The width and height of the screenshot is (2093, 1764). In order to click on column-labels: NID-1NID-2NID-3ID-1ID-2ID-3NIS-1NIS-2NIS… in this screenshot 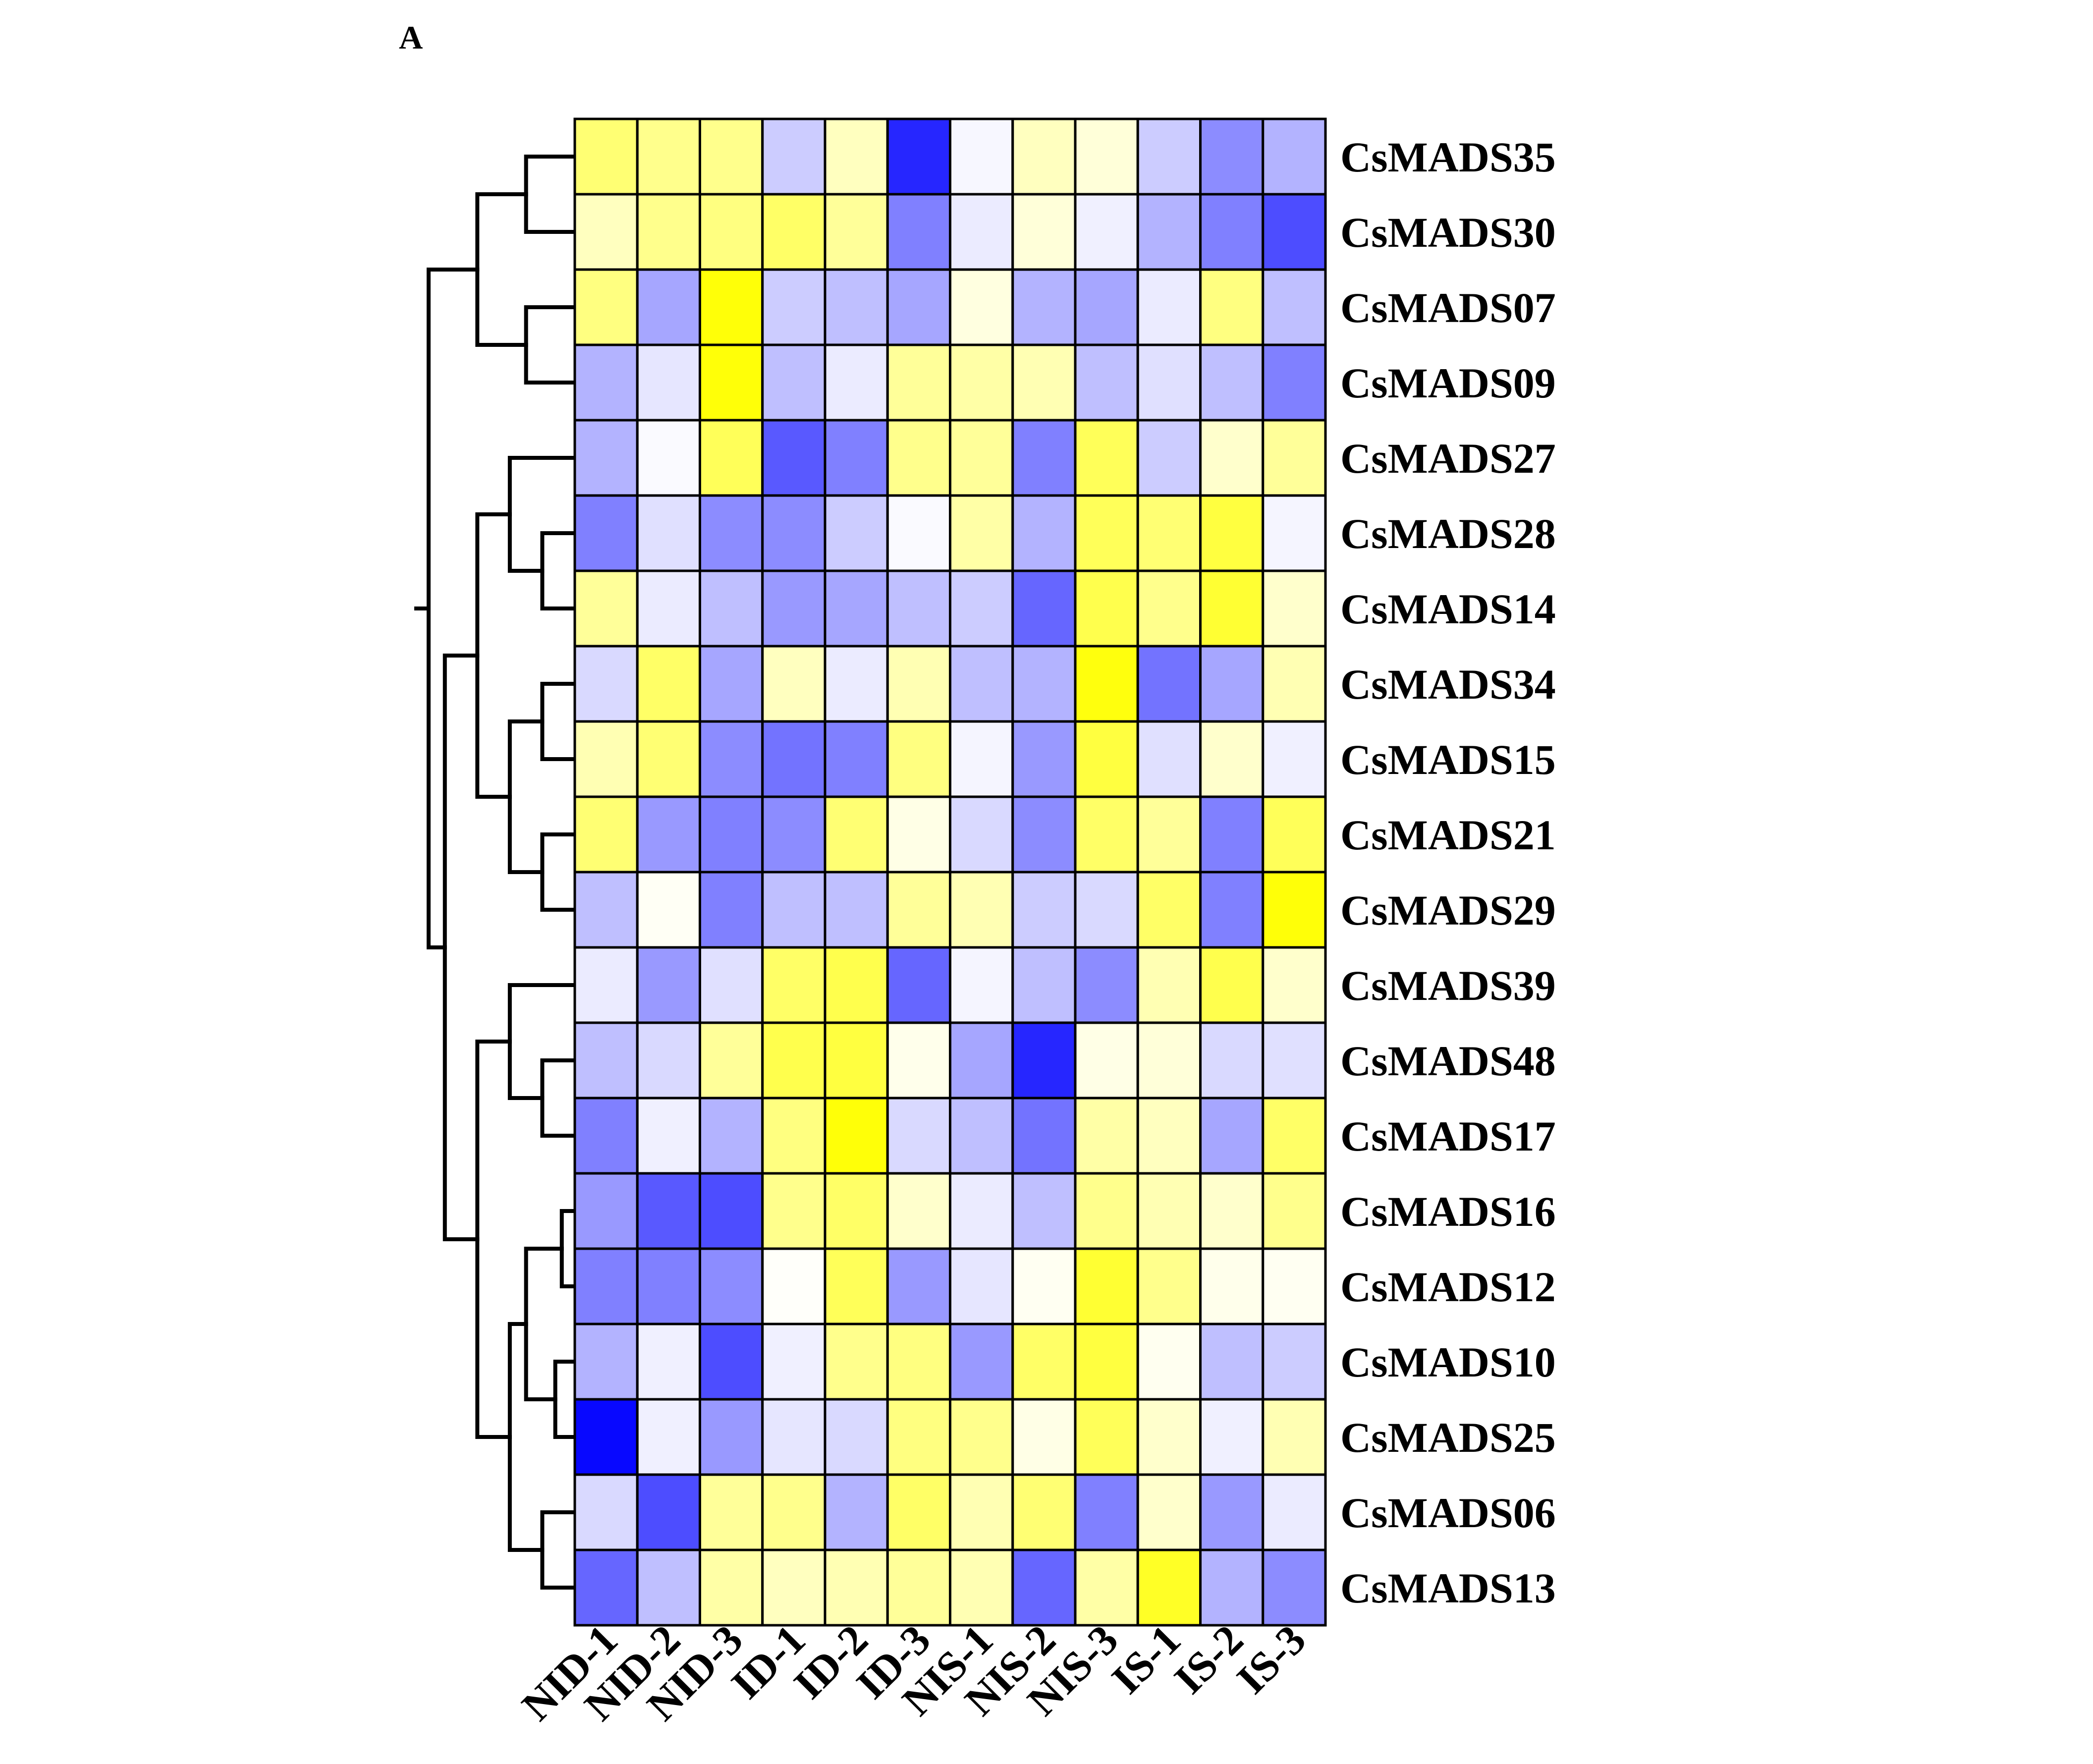, I will do `click(914, 1673)`.